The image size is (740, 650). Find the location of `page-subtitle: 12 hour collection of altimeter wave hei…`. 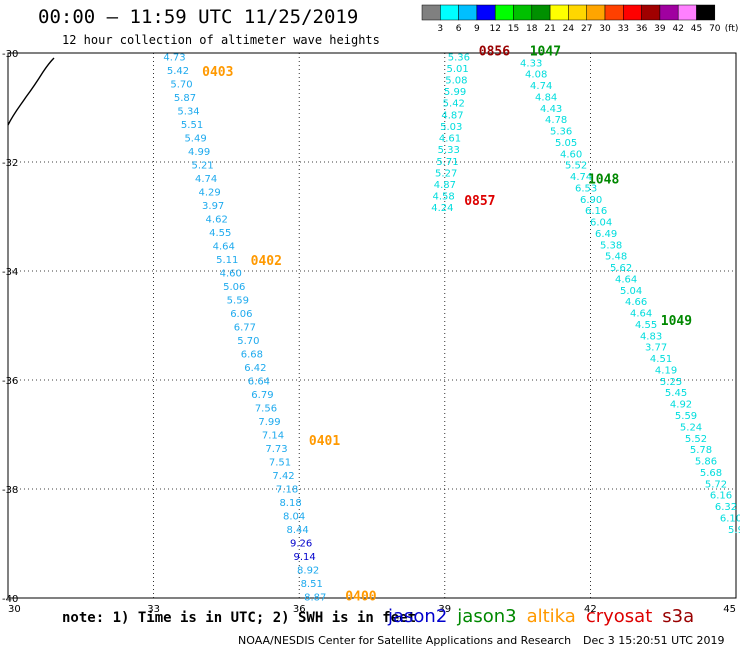

page-subtitle: 12 hour collection of altimeter wave hei… is located at coordinates (221, 40).